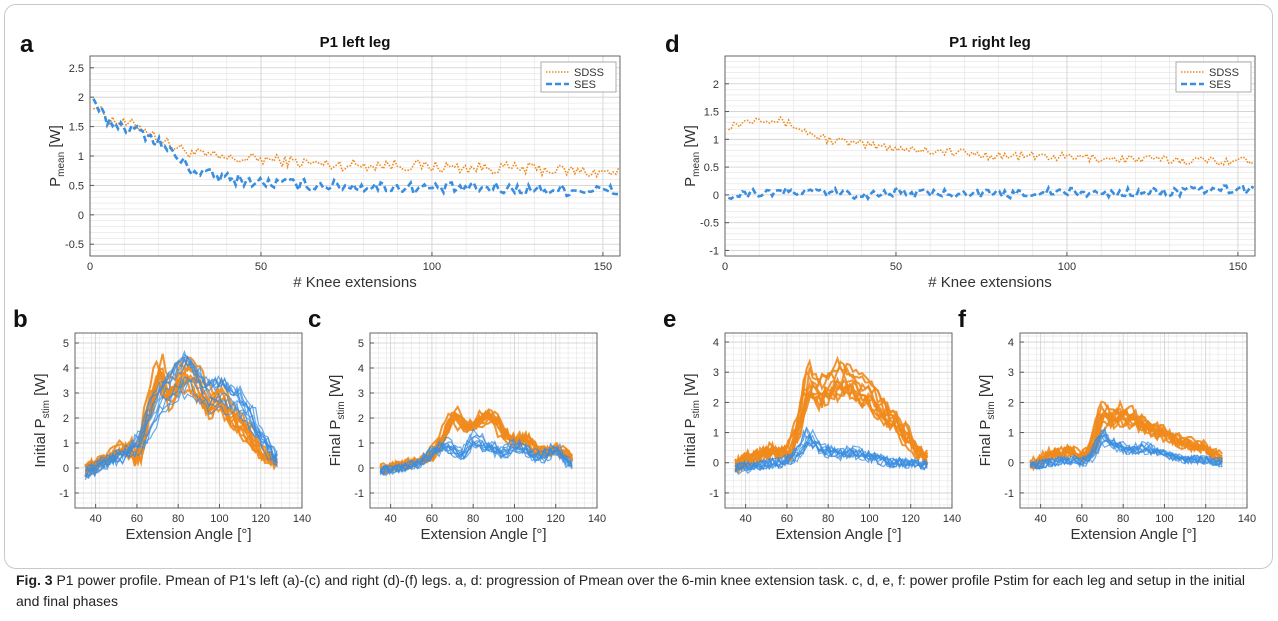 This screenshot has width=1278, height=621. What do you see at coordinates (55, 182) in the screenshot?
I see `y-axis-label-main: P` at bounding box center [55, 182].